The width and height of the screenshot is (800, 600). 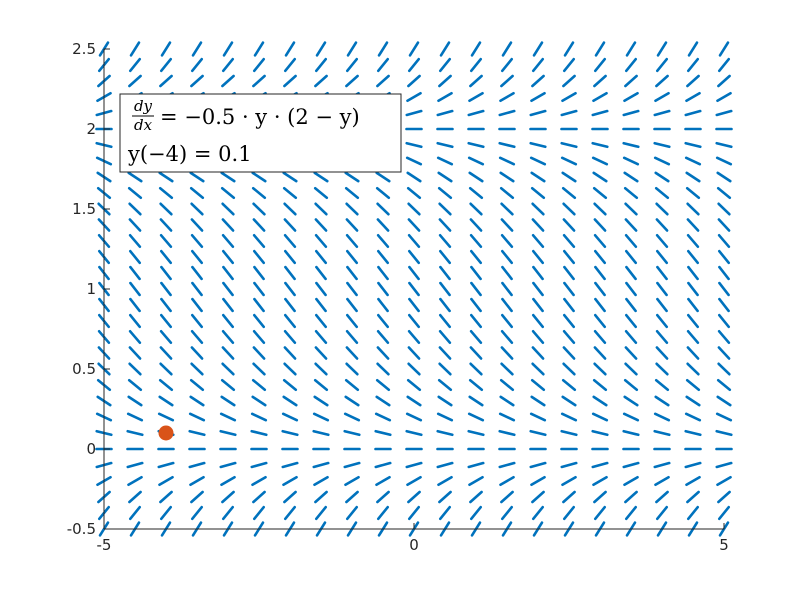 What do you see at coordinates (166, 433) in the screenshot?
I see `initial-point` at bounding box center [166, 433].